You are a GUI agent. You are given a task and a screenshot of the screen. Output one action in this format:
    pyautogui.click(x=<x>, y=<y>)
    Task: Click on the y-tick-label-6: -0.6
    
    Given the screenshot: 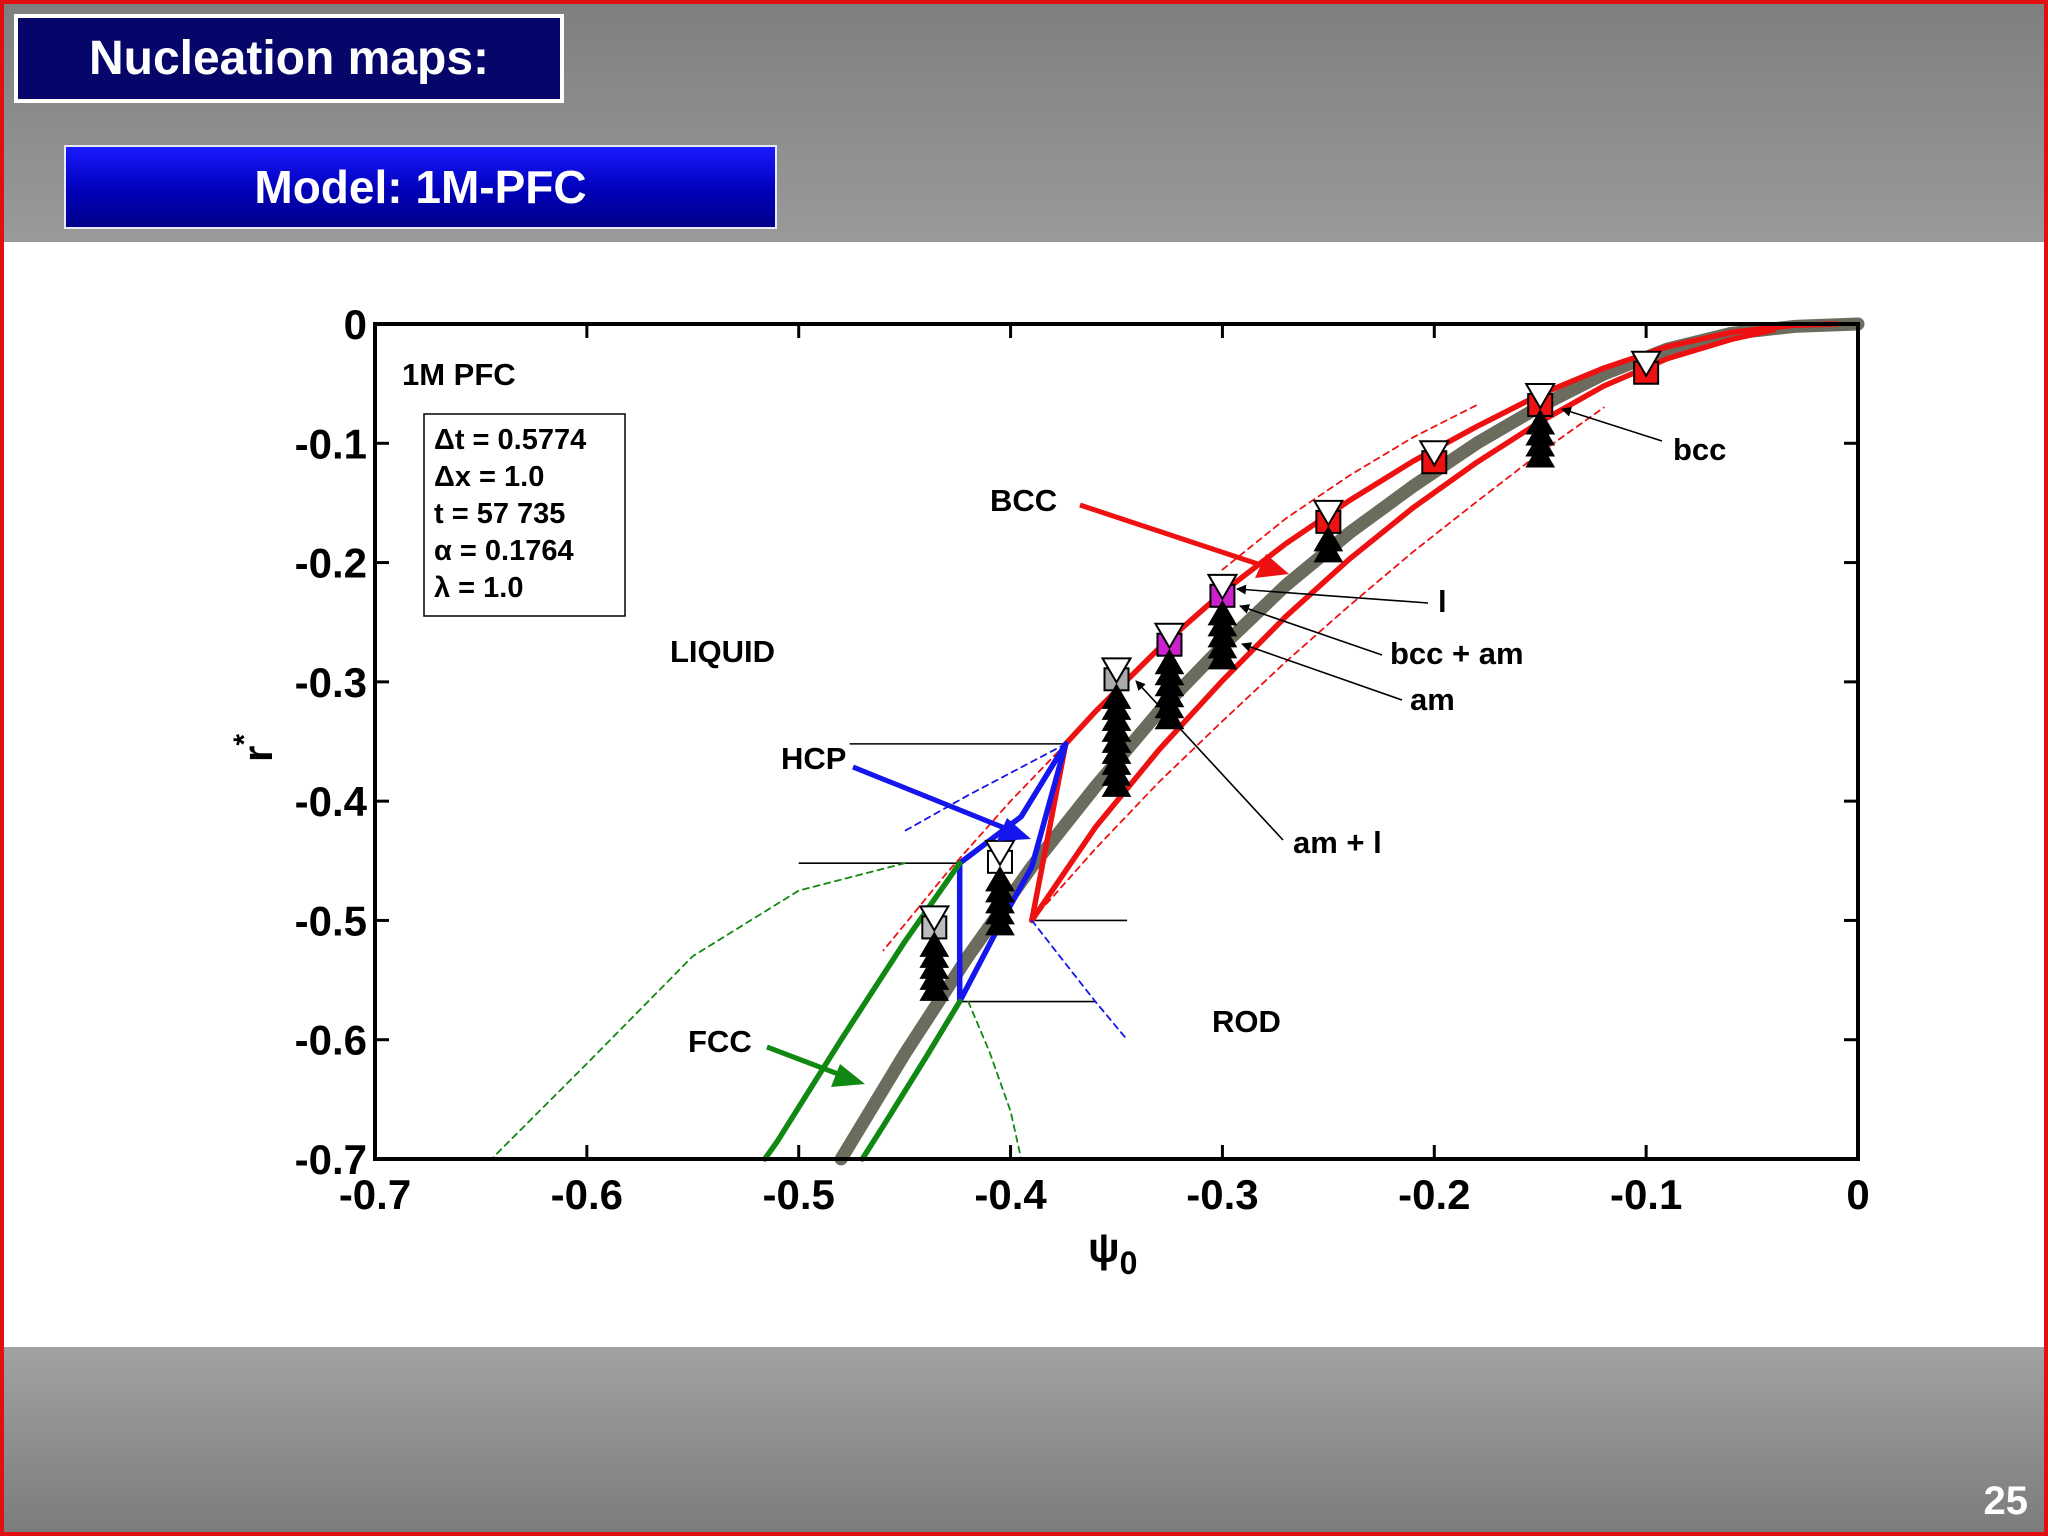 What is the action you would take?
    pyautogui.click(x=331, y=1040)
    